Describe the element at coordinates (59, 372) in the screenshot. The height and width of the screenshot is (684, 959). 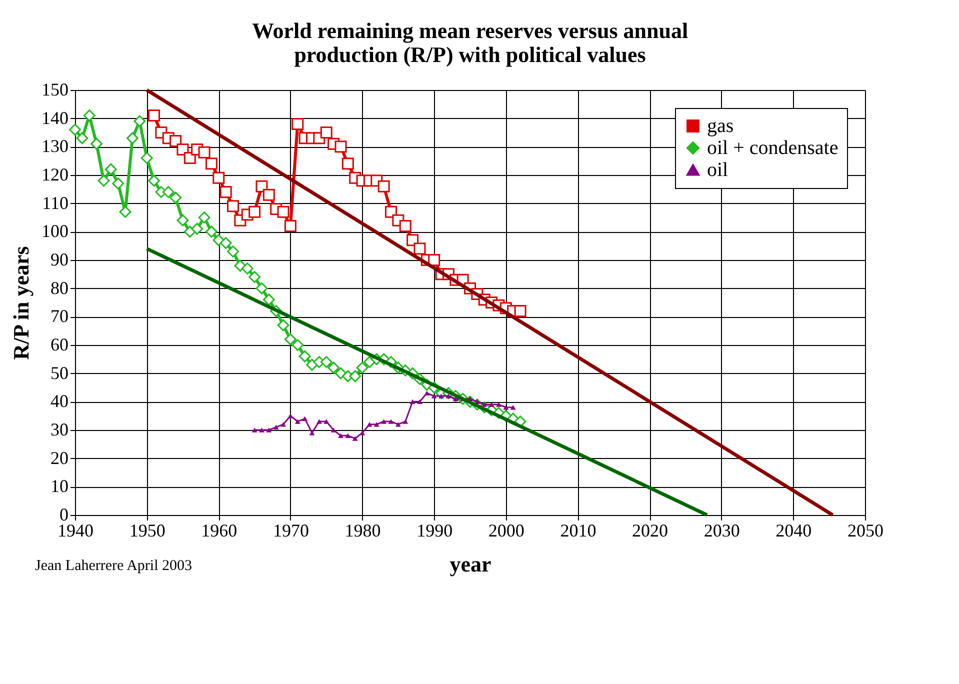
I see `y-tick-label: 50` at that location.